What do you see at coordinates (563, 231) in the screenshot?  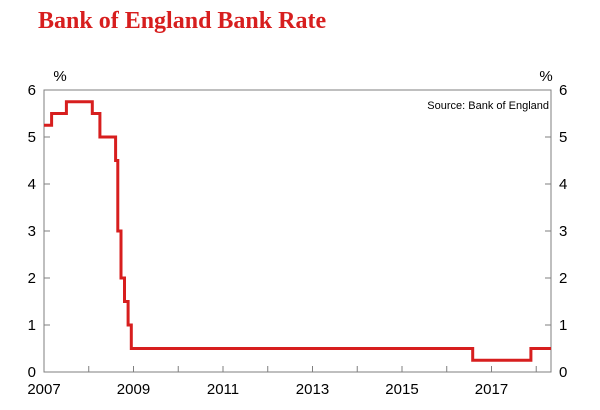 I see `y-tick-label-right: 3` at bounding box center [563, 231].